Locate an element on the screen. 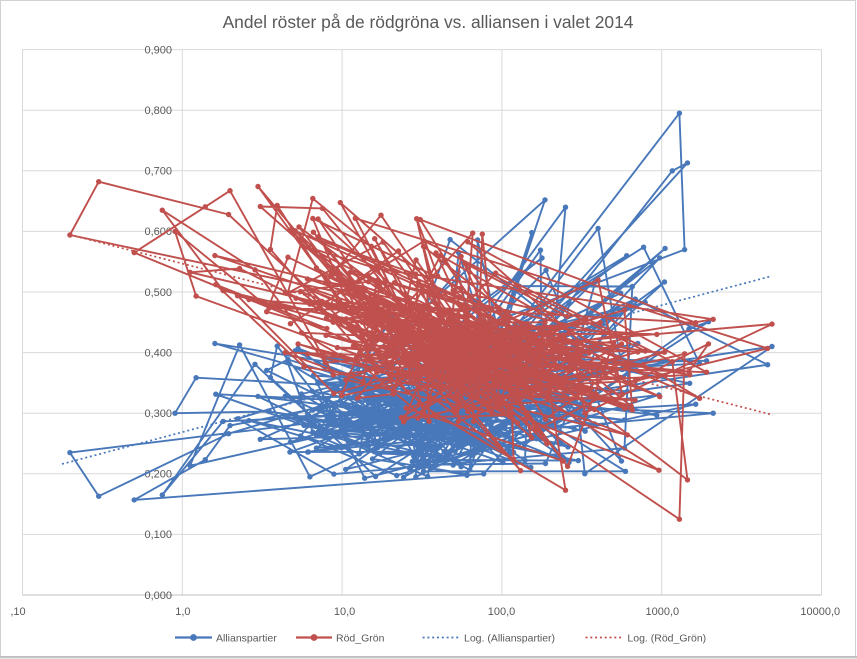 Image resolution: width=857 pixels, height=659 pixels. svg-text: 10,0 is located at coordinates (344, 612).